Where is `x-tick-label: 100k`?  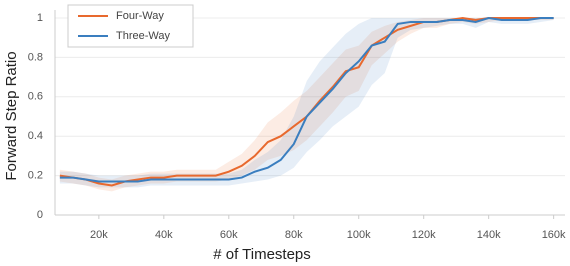
x-tick-label: 100k is located at coordinates (359, 235).